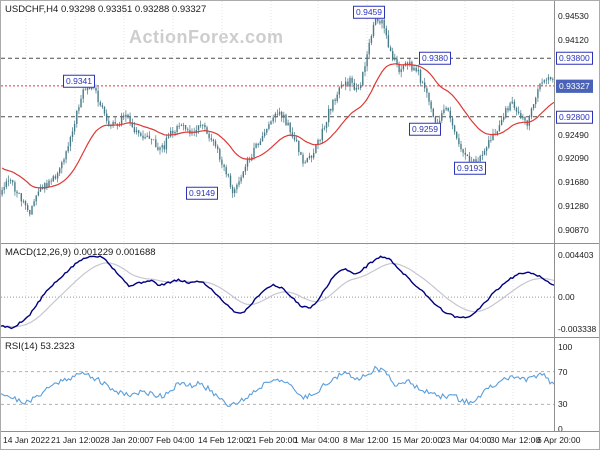 This screenshot has height=450, width=600. Describe the element at coordinates (76, 440) in the screenshot. I see `time-axis-label: 21 Jan 12:00` at that location.